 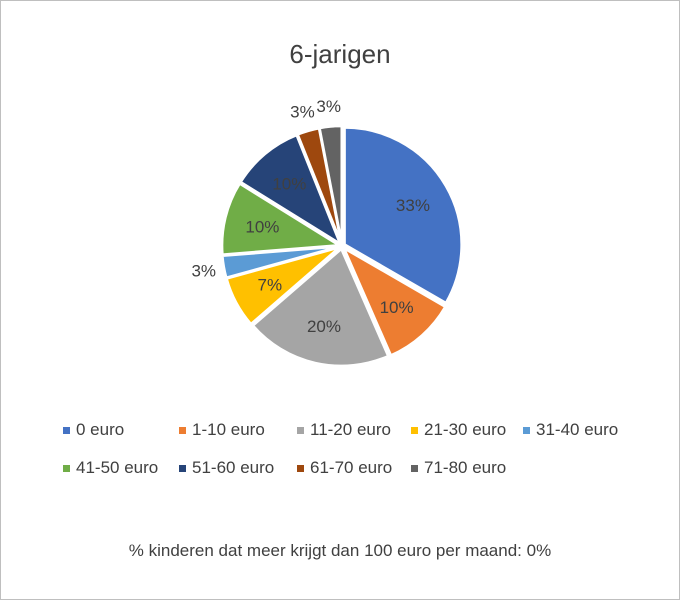 I want to click on data-label-4: 3%, so click(x=203, y=270).